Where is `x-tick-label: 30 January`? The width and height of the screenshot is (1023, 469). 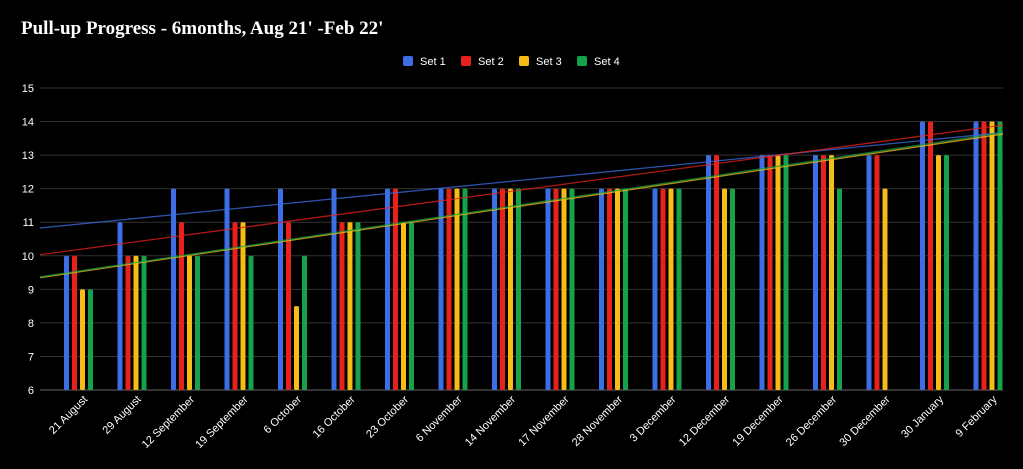
x-tick-label: 30 January is located at coordinates (922, 416).